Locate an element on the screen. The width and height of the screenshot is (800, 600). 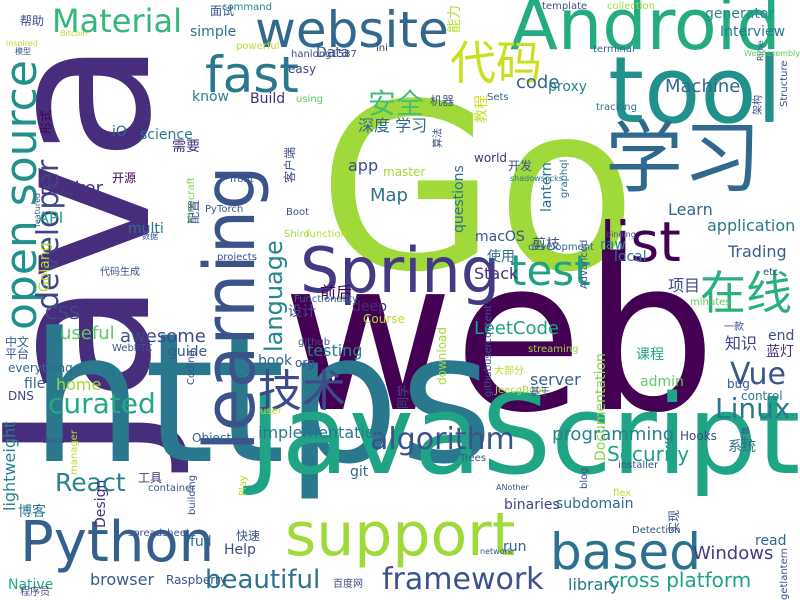
cloud-word: powerful is located at coordinates (258, 46).